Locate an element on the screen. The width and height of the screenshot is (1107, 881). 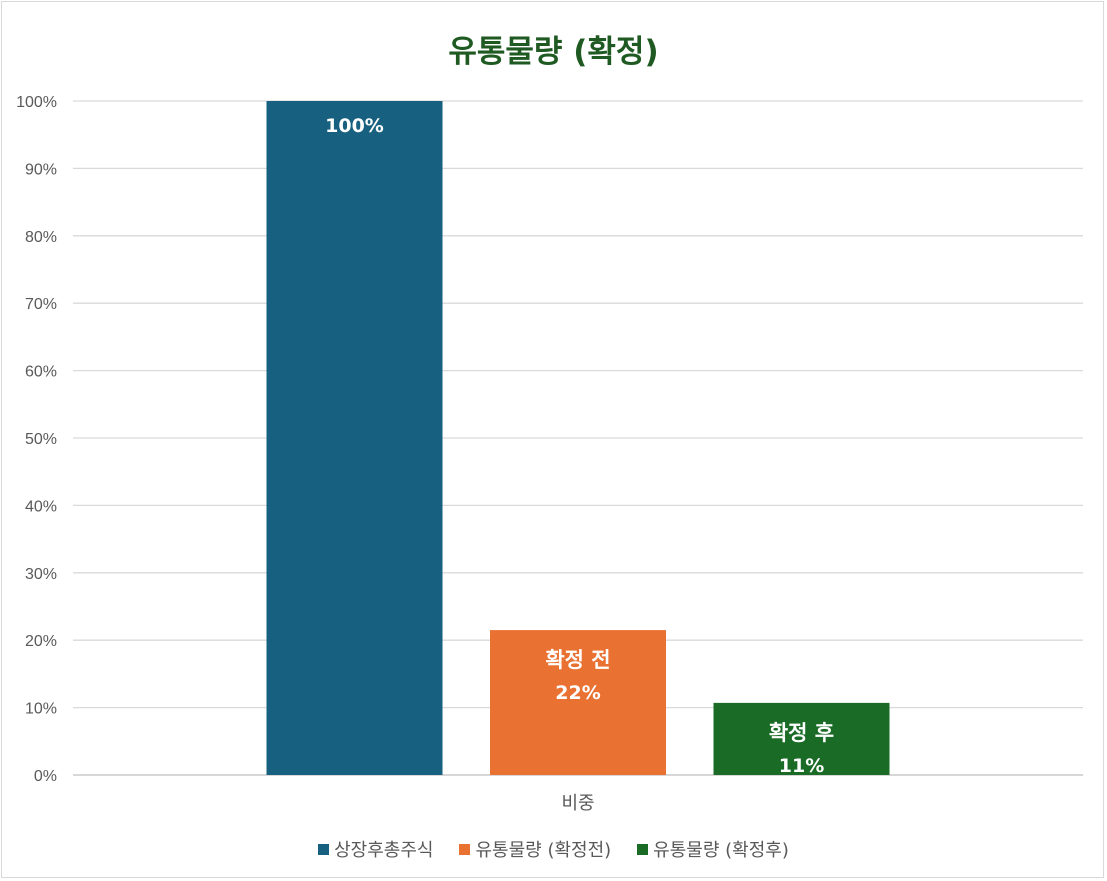
y-tick-label: 50% is located at coordinates (41, 439).